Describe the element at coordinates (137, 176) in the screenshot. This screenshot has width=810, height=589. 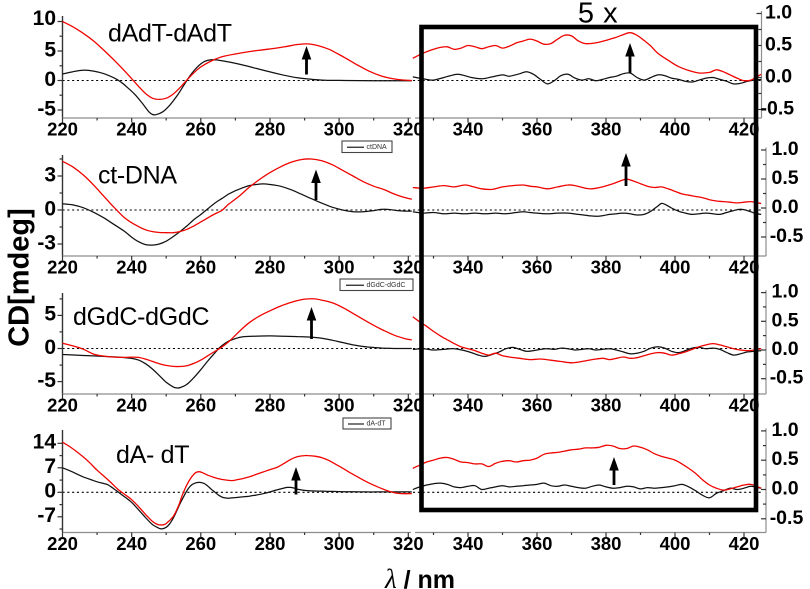
I see `svg-text: ct-DNA` at that location.